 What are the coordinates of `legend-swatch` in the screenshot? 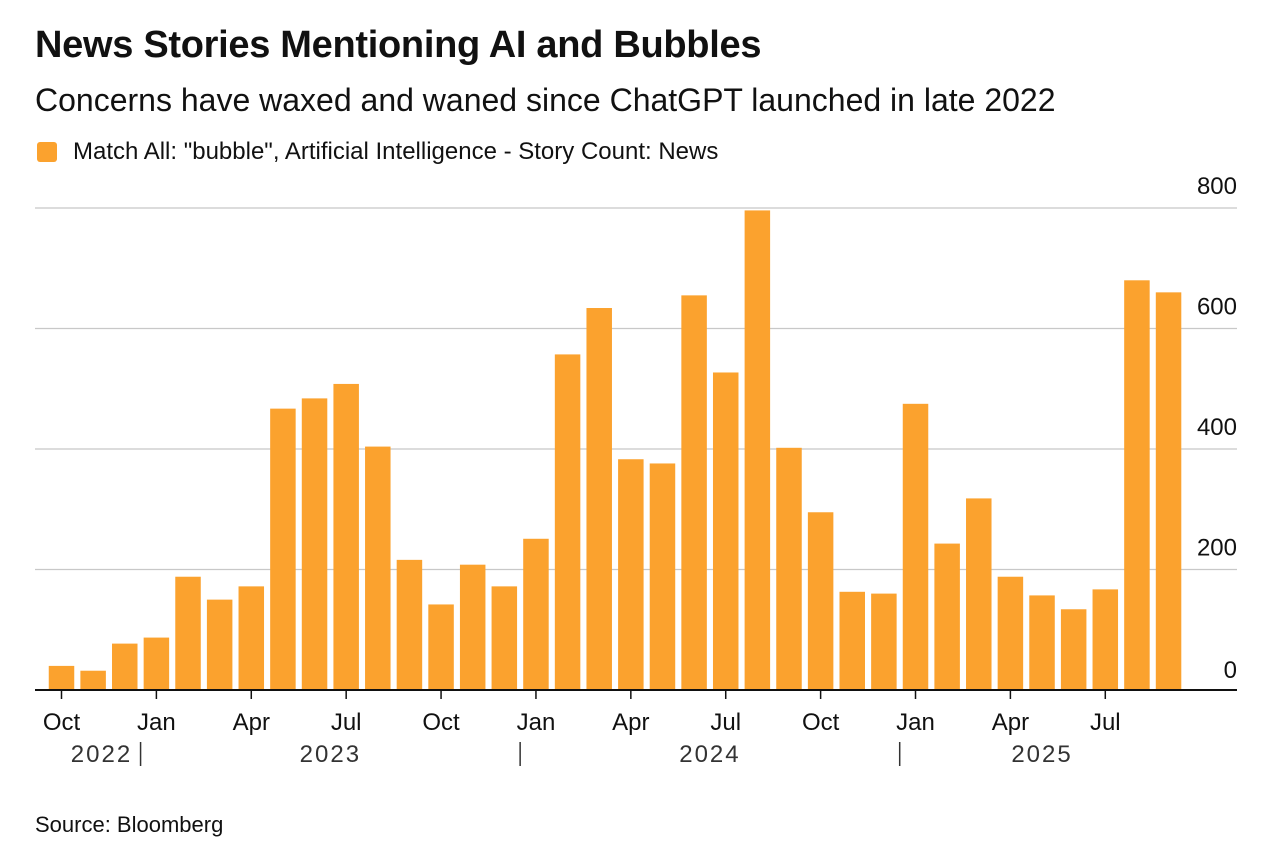 It's located at (47, 152).